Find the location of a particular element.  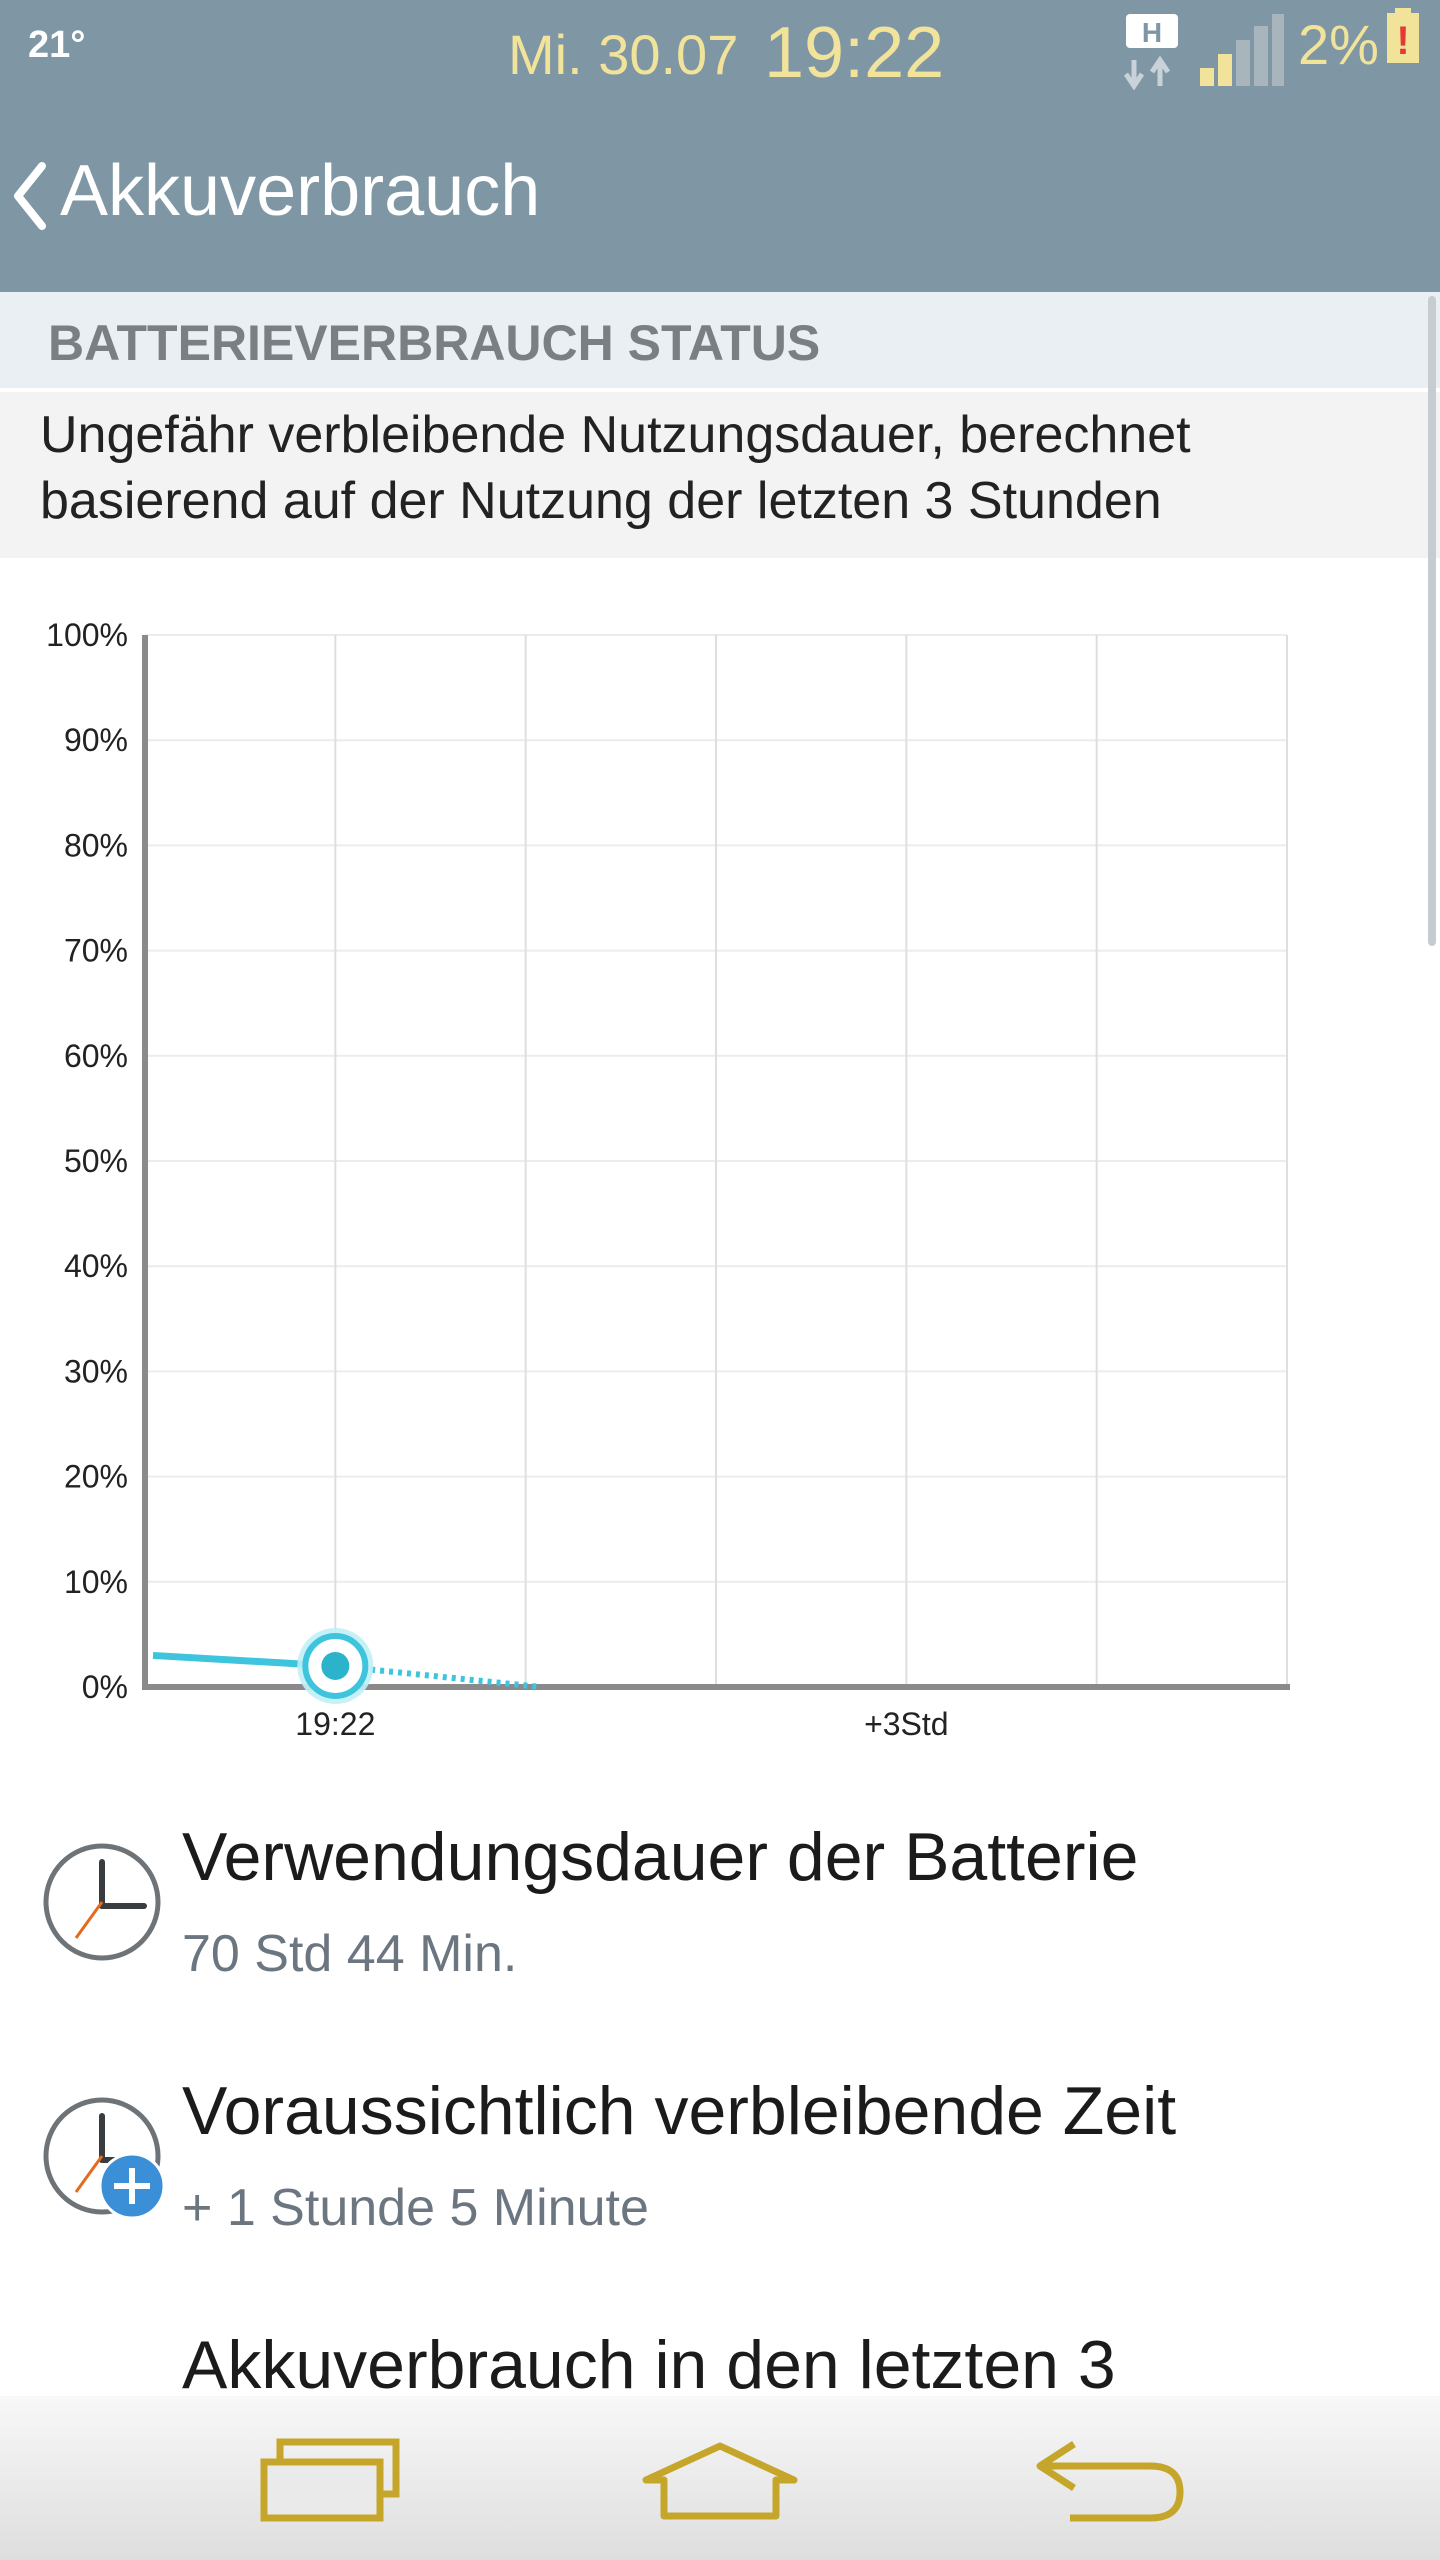

back-icon is located at coordinates (1110, 2481).